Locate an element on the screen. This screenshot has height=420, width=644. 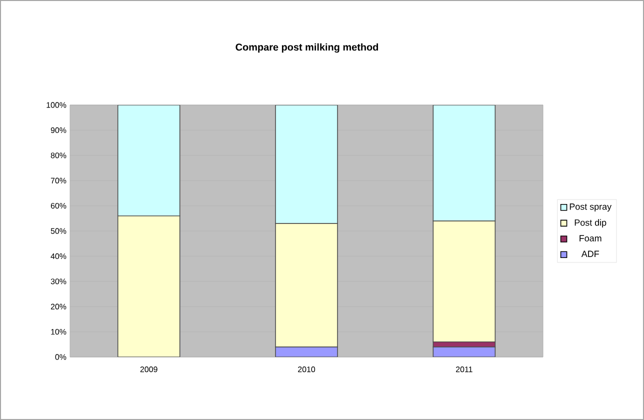
legend-label: Post spray is located at coordinates (591, 208).